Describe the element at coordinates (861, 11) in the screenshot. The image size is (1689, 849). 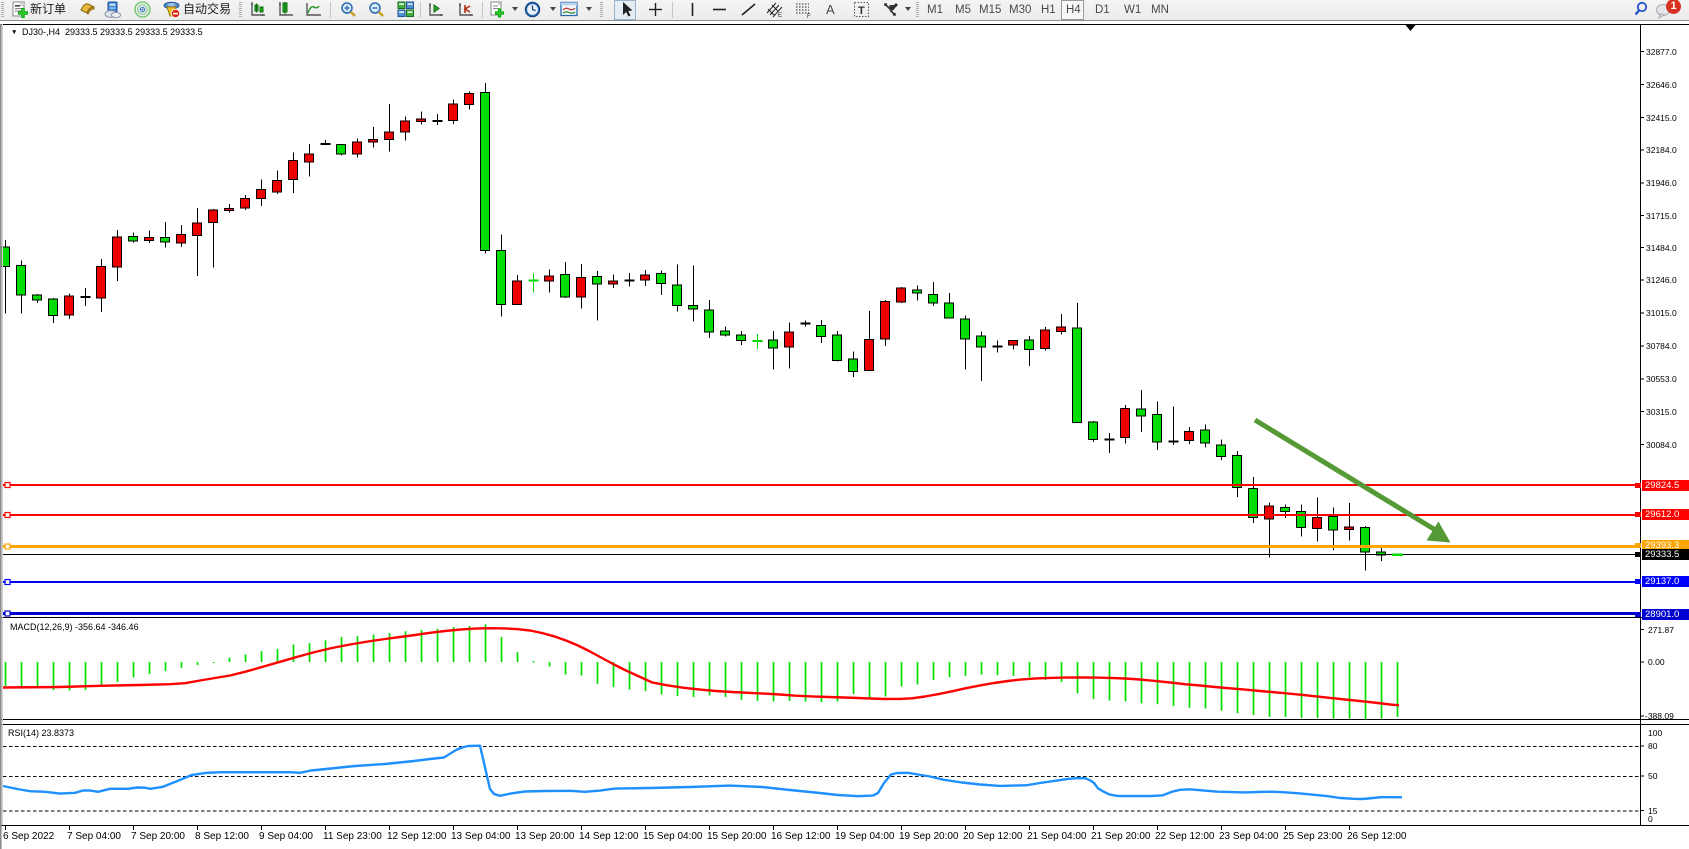
I see `svg-text: T` at that location.